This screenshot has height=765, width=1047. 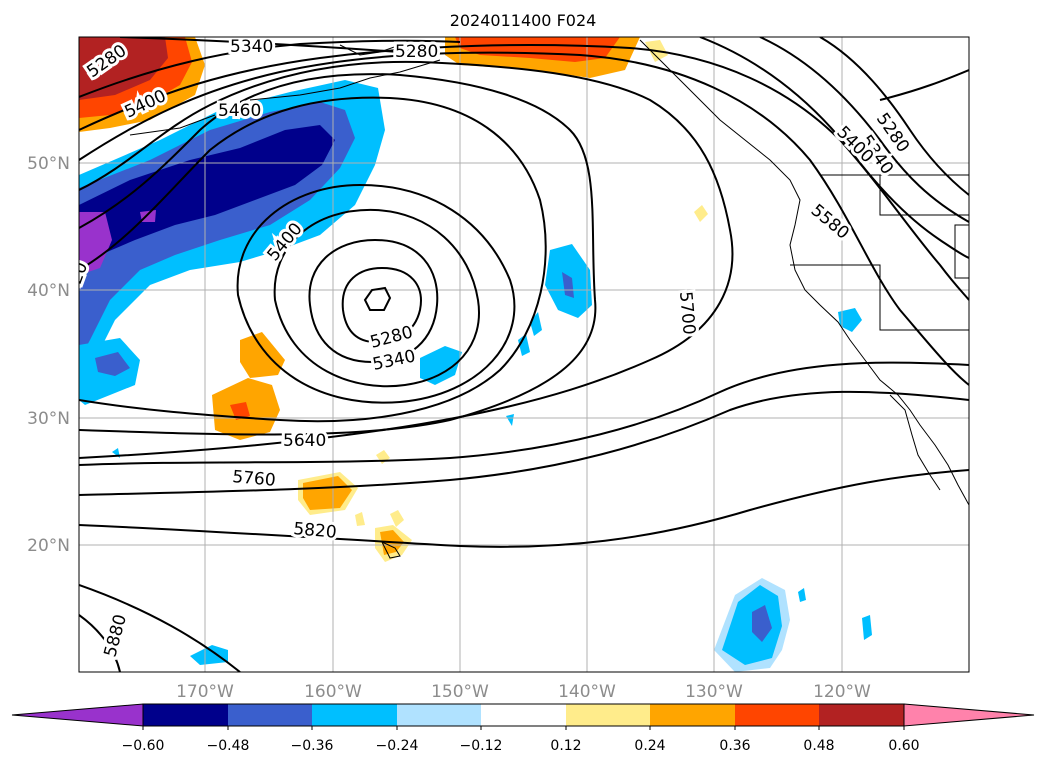 What do you see at coordinates (315, 531) in the screenshot?
I see `contour-label: 5820` at bounding box center [315, 531].